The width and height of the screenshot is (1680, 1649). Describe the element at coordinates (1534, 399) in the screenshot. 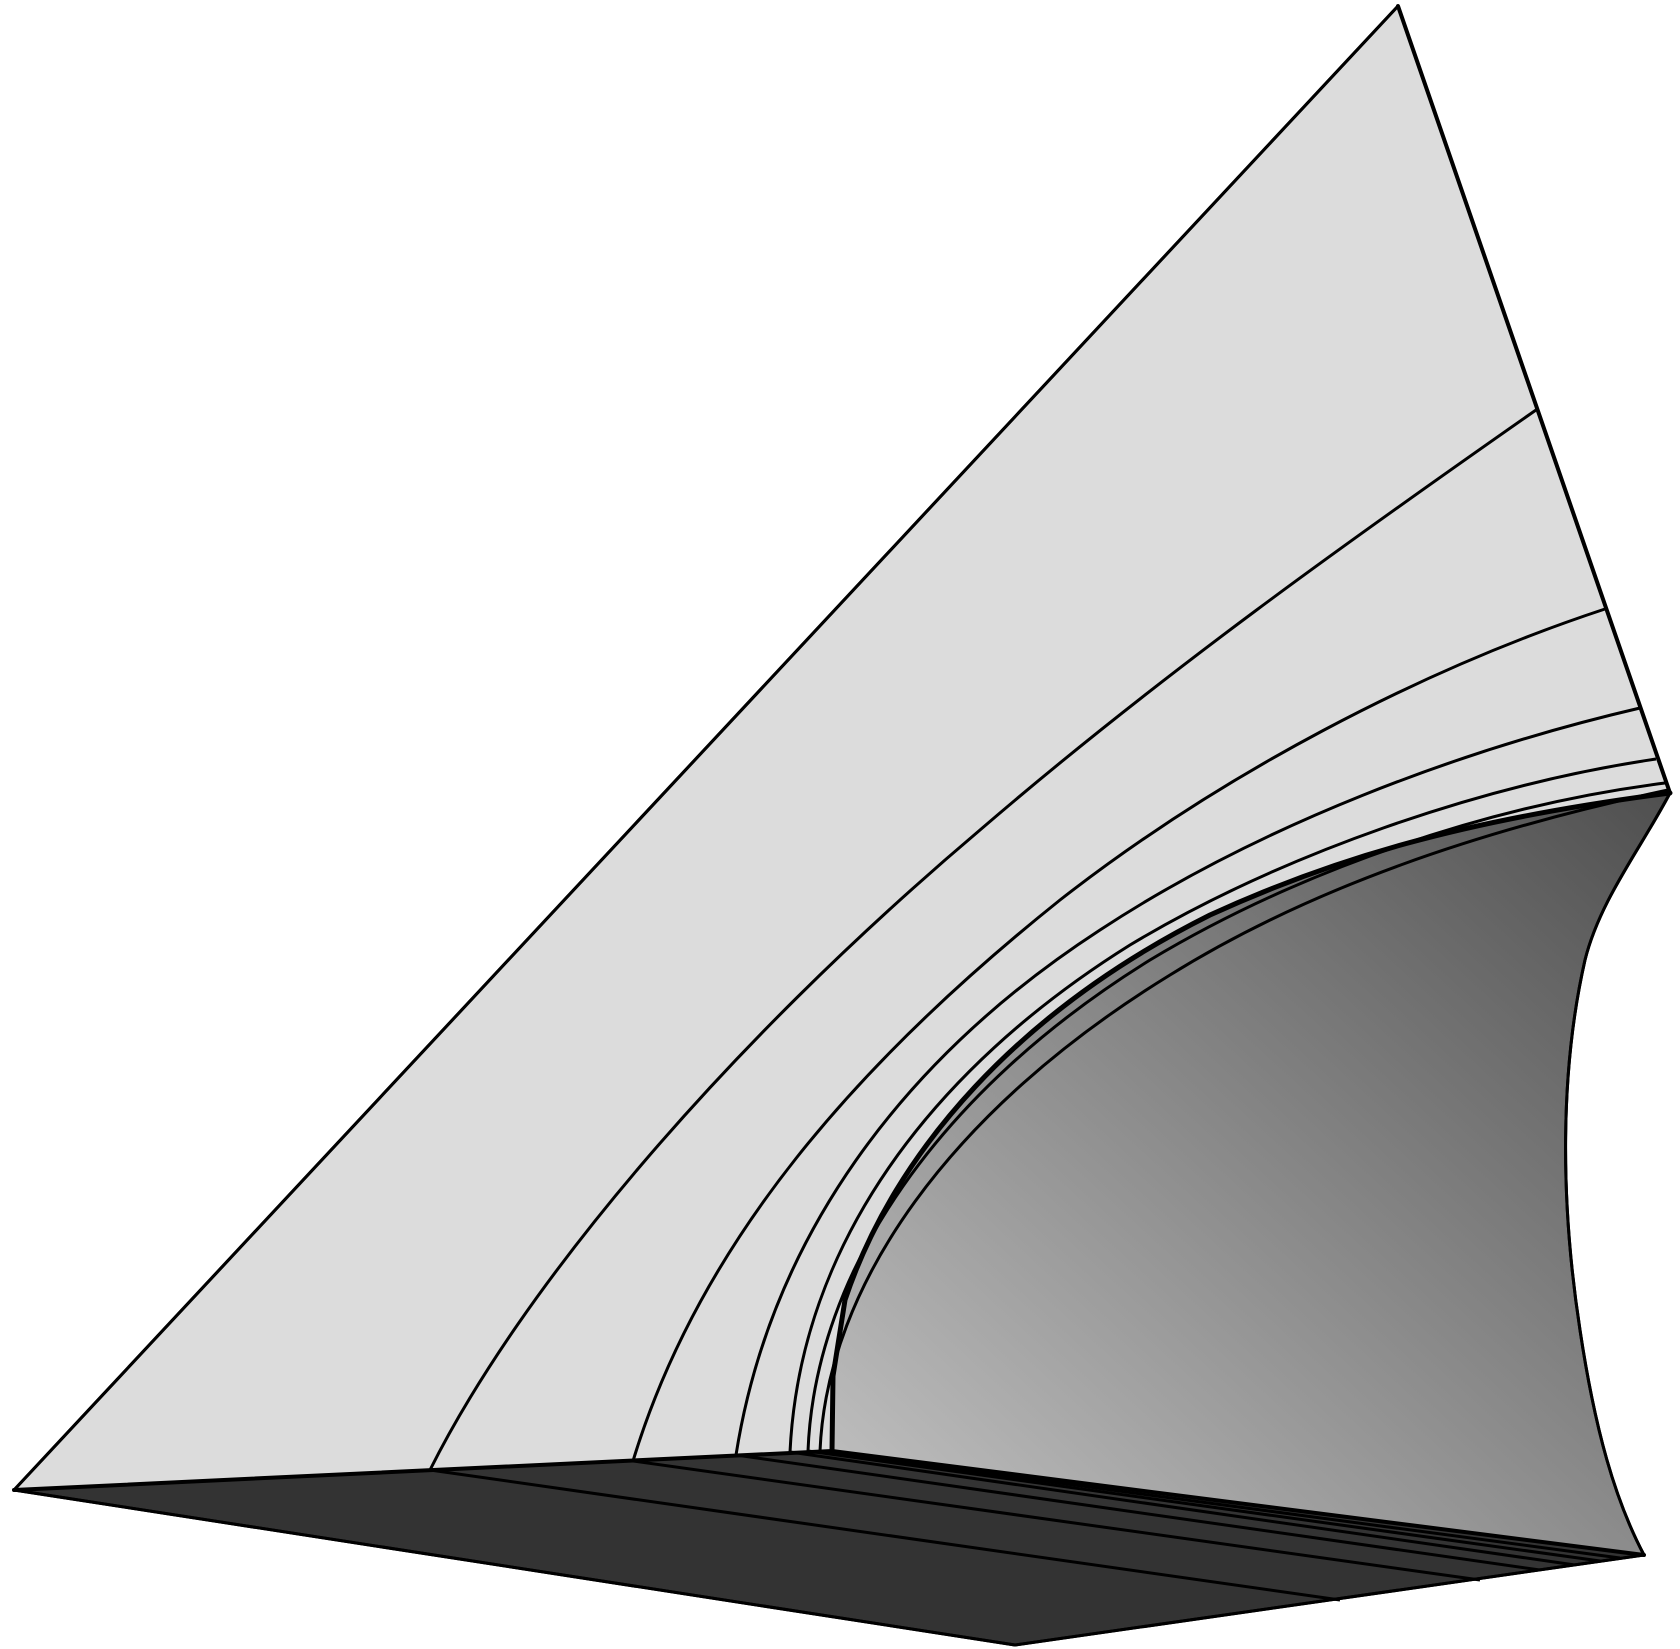

I see `edge-right` at that location.